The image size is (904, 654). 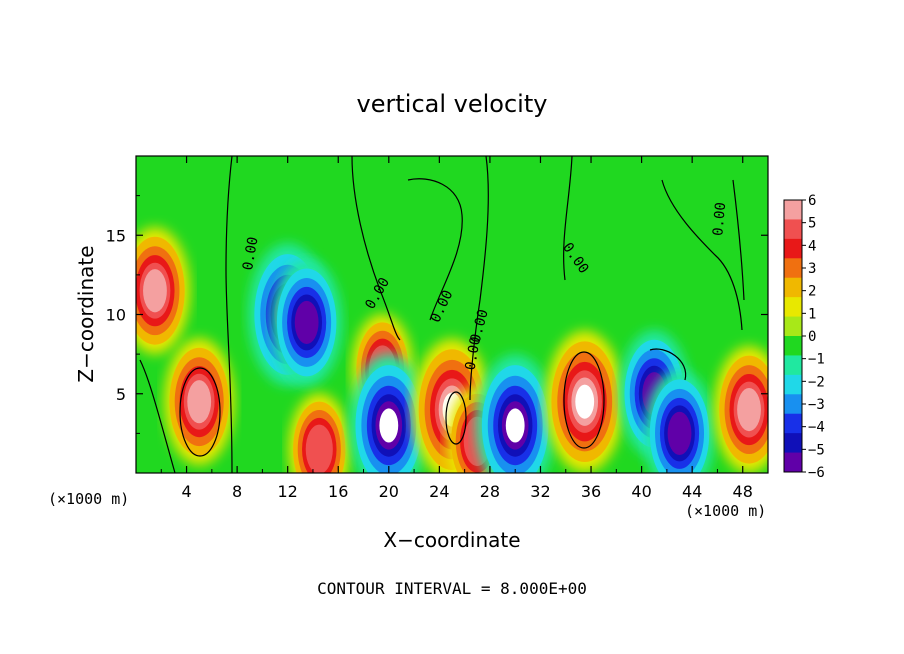 I want to click on colorbar: 6 5 4 3 2 1 0 −1 −2 −3 −4 −5 −6, so click(x=804, y=337).